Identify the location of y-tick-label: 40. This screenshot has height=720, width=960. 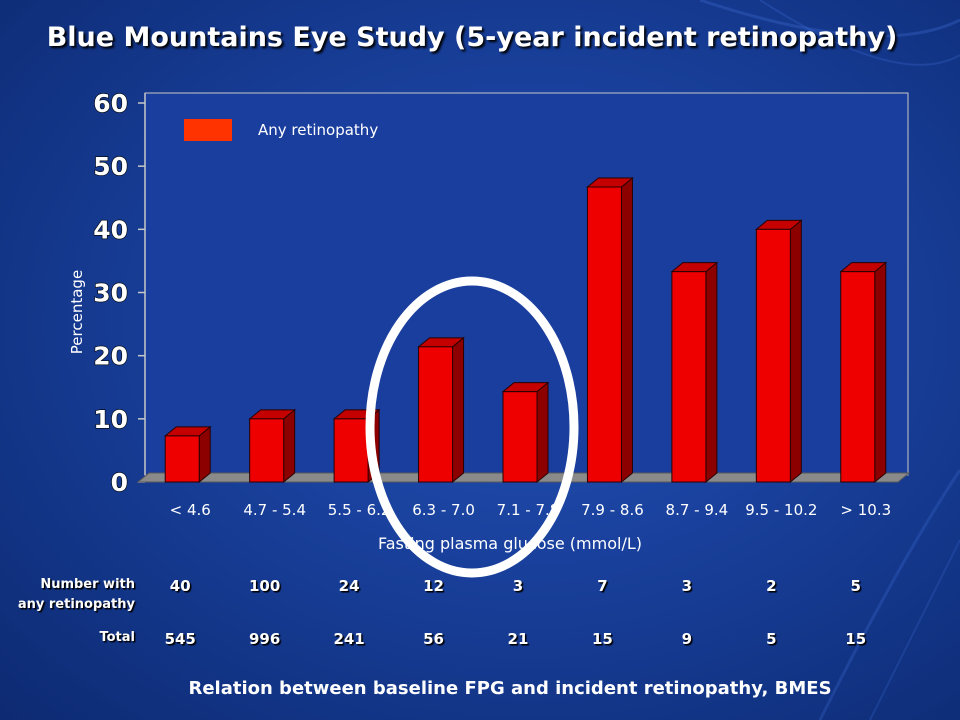
(110, 229).